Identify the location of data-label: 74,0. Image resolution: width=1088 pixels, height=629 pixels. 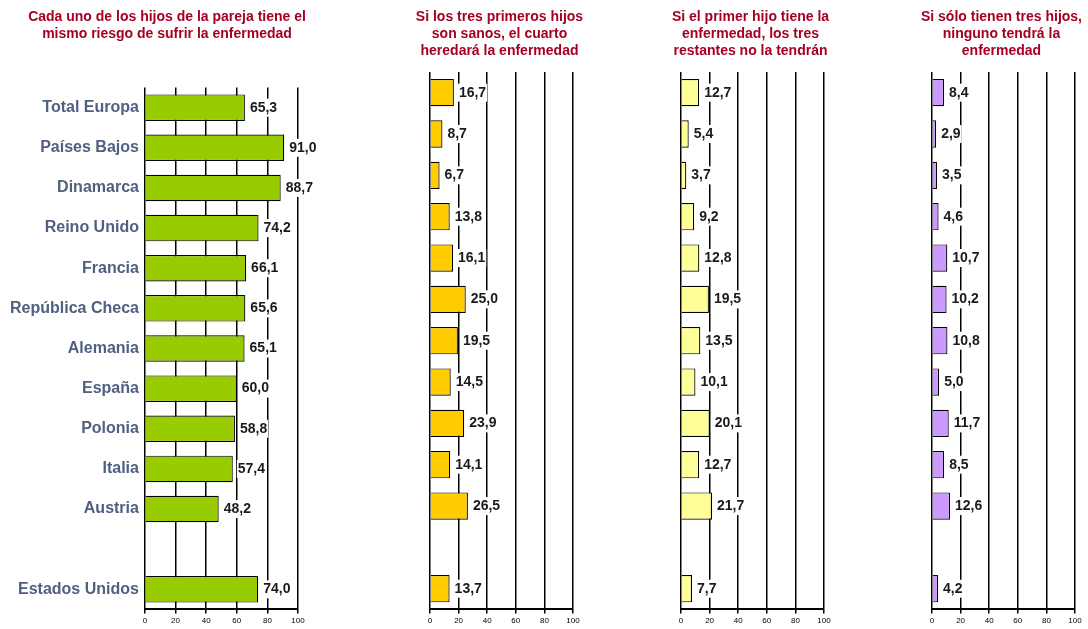
(277, 588).